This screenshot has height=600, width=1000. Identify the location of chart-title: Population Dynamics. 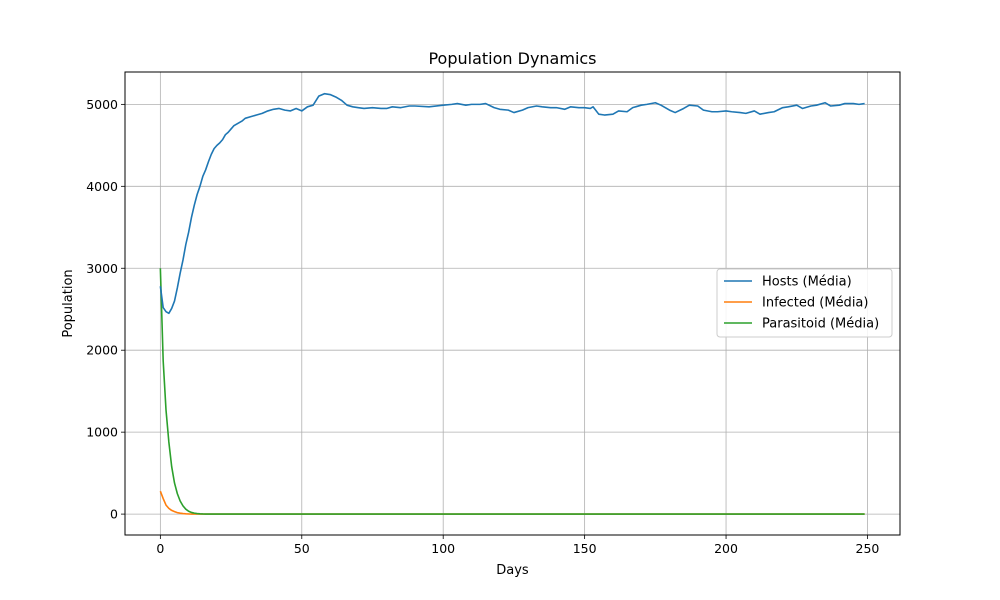
(512, 58).